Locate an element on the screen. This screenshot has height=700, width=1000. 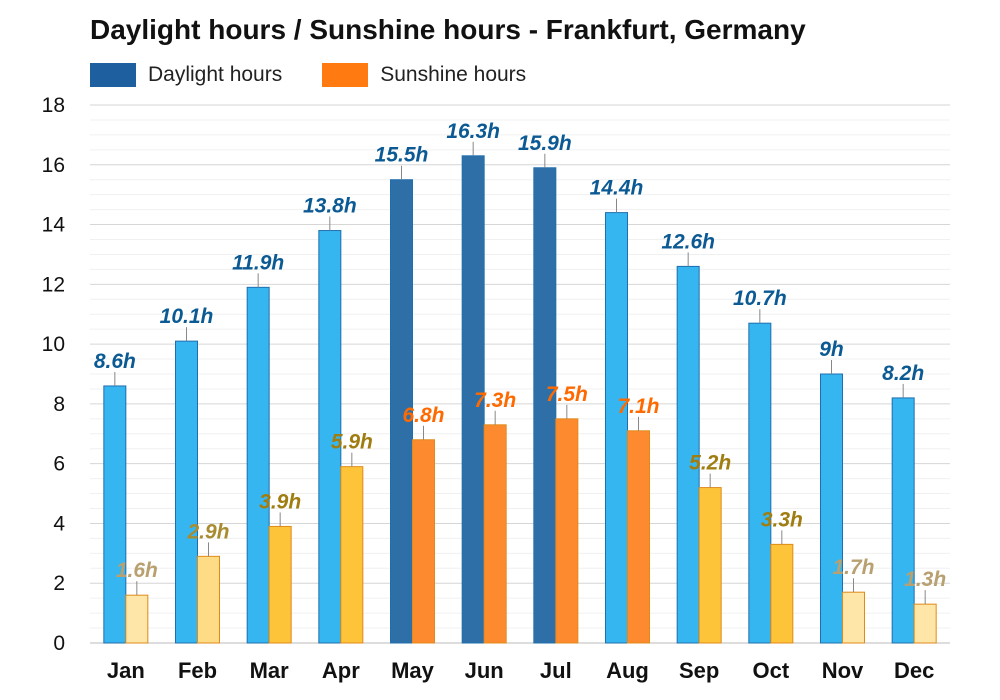
y-tick-label: 6 is located at coordinates (59, 464).